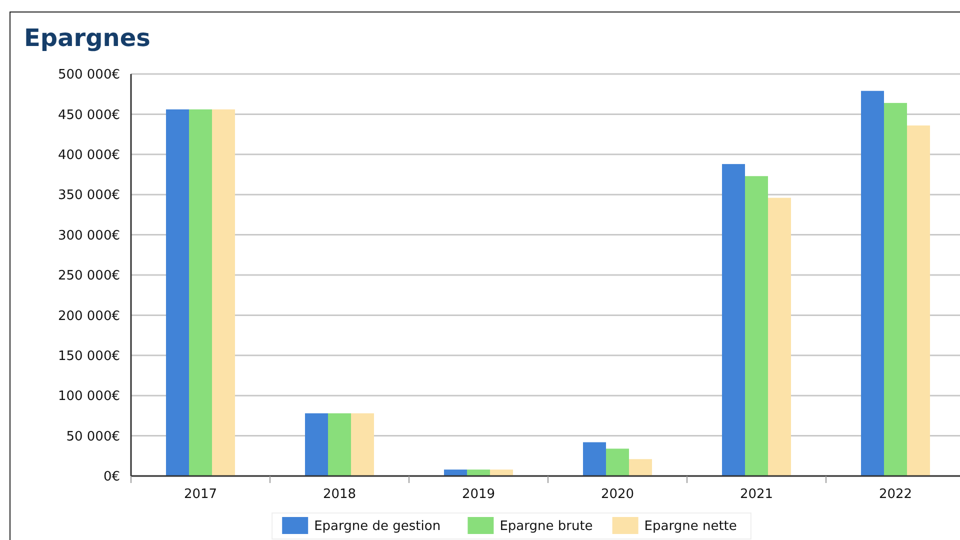  Describe the element at coordinates (89, 236) in the screenshot. I see `y-tick-label: 300 000€` at that location.